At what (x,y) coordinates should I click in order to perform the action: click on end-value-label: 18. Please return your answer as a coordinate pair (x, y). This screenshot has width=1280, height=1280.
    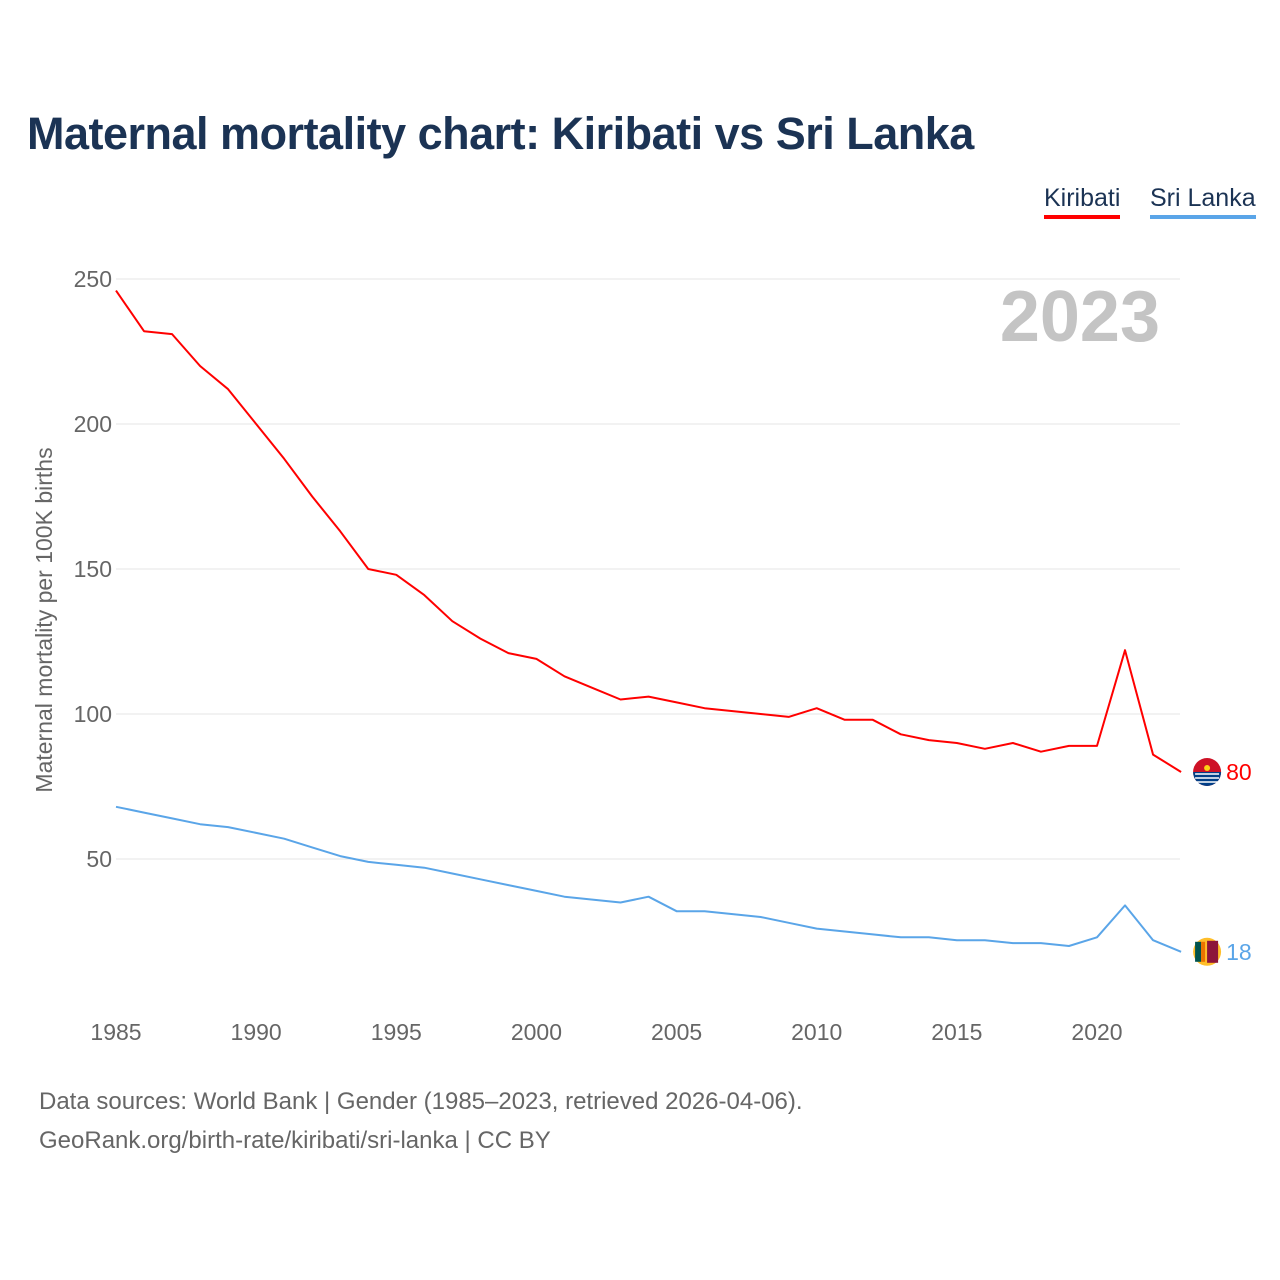
    Looking at the image, I should click on (1239, 952).